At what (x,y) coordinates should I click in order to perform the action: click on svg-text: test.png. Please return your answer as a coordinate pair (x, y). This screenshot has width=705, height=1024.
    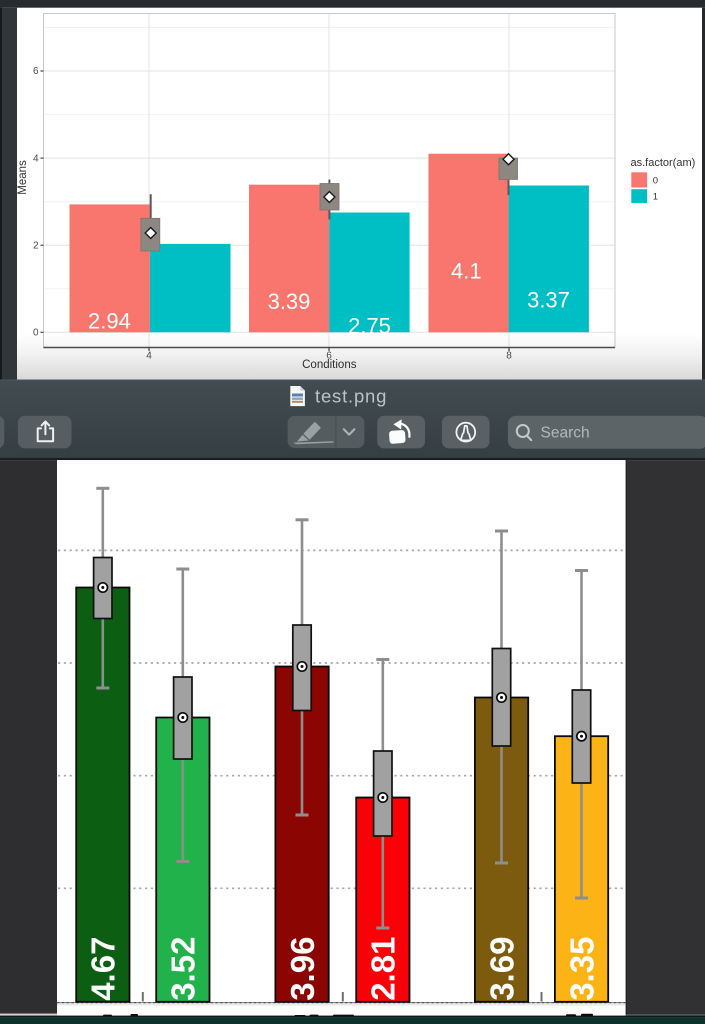
    Looking at the image, I should click on (351, 396).